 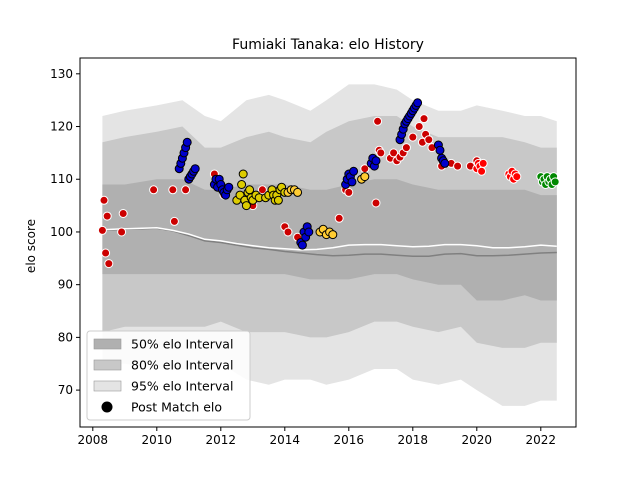 What do you see at coordinates (61, 179) in the screenshot?
I see `y-tick-label: 110` at bounding box center [61, 179].